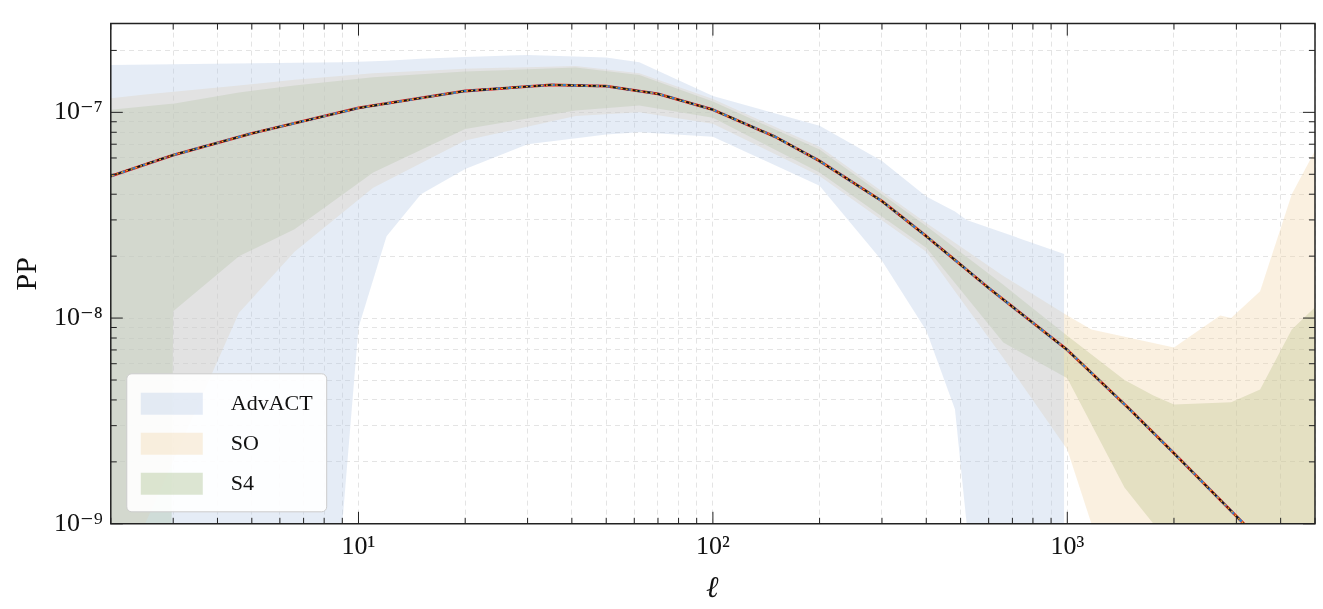  I want to click on x-axis-title: ℓ, so click(713, 586).